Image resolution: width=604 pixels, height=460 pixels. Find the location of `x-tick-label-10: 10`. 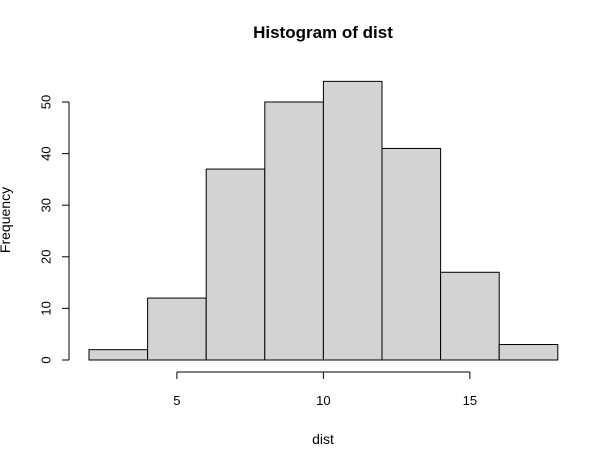

x-tick-label-10: 10 is located at coordinates (323, 400).